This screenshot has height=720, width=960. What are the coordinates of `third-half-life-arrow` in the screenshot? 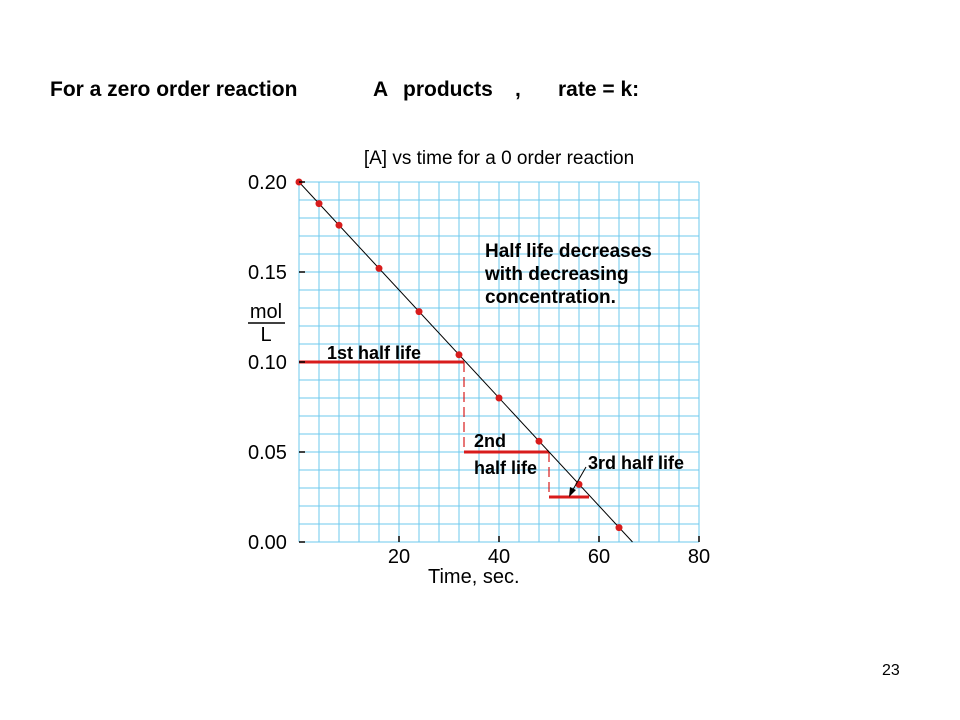 It's located at (578, 480).